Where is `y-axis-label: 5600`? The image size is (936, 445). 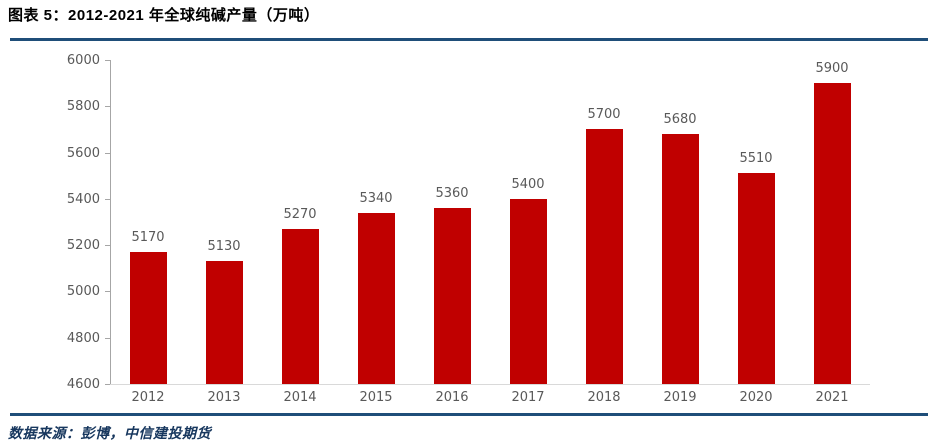 y-axis-label: 5600 is located at coordinates (83, 153).